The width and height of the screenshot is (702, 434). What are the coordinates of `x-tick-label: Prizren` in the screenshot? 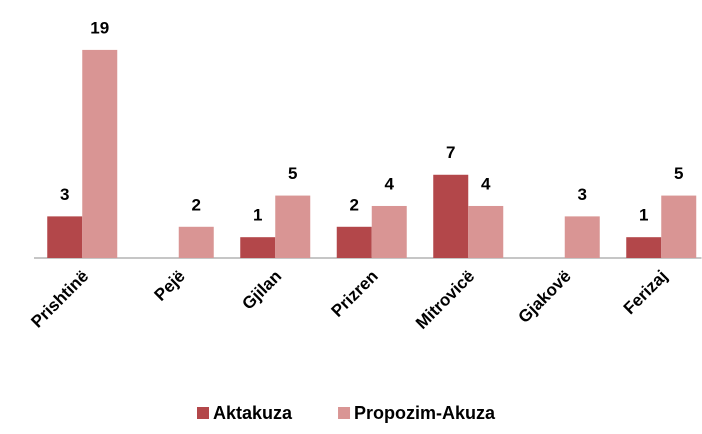 It's located at (355, 294).